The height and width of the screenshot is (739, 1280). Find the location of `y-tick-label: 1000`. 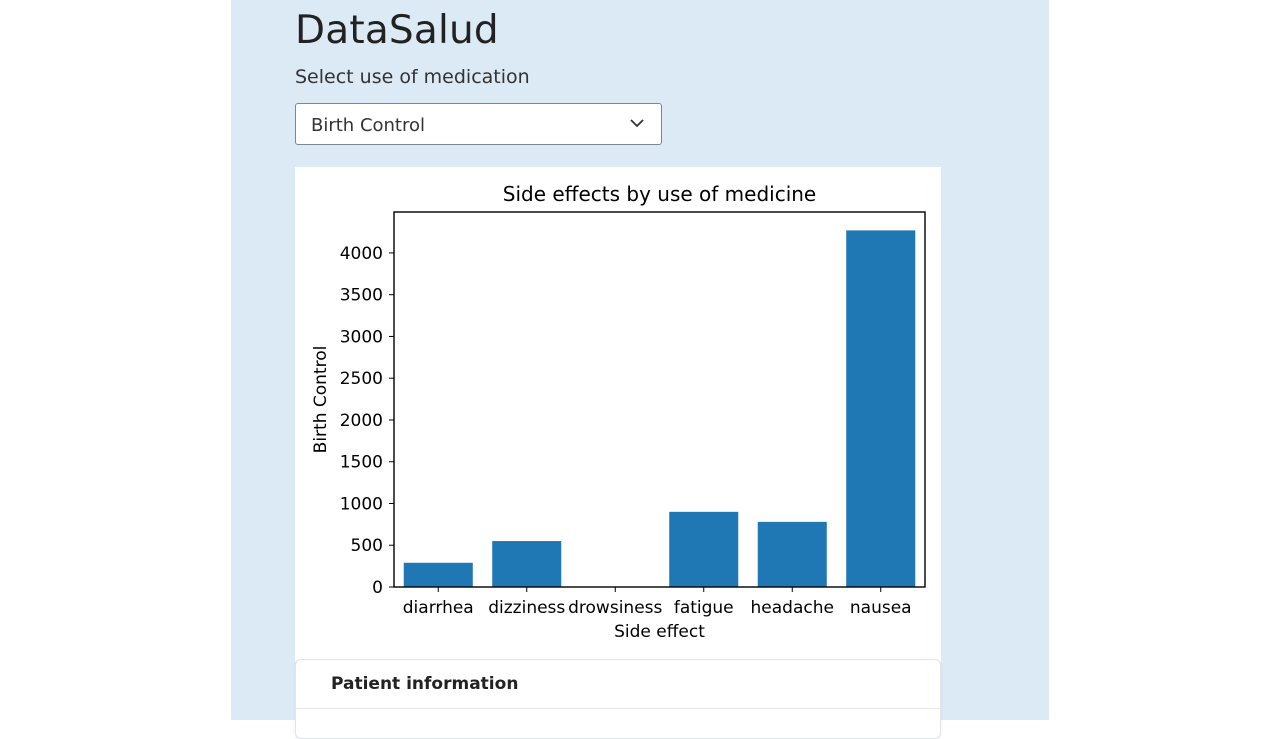

y-tick-label: 1000 is located at coordinates (361, 504).